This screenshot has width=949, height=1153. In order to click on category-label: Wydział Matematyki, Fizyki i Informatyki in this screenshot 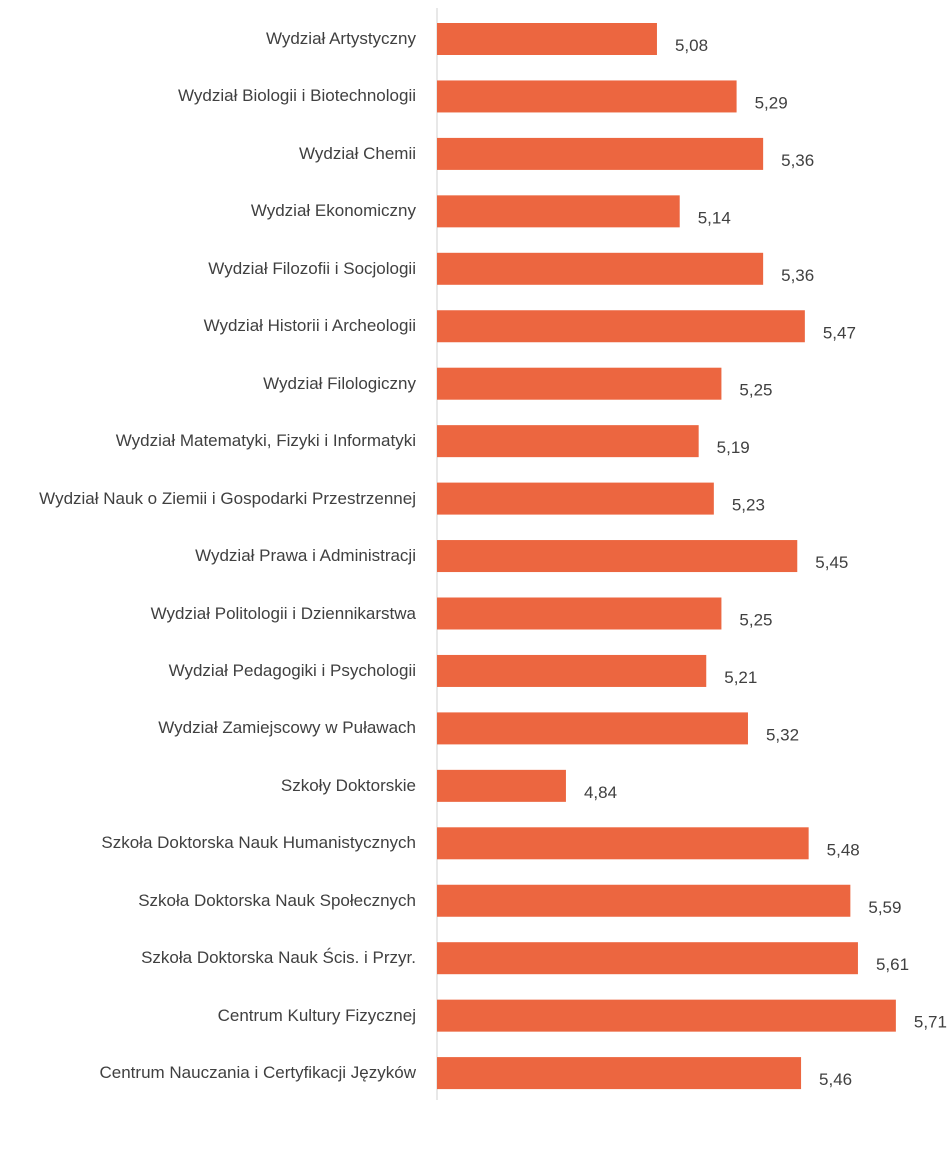, I will do `click(265, 441)`.